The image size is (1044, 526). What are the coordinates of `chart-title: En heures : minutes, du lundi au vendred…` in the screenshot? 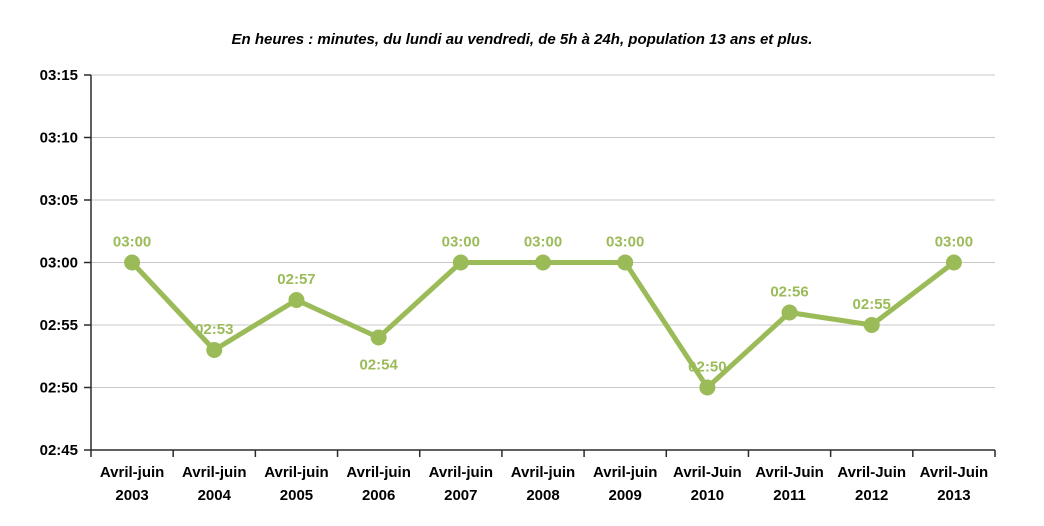 It's located at (522, 39).